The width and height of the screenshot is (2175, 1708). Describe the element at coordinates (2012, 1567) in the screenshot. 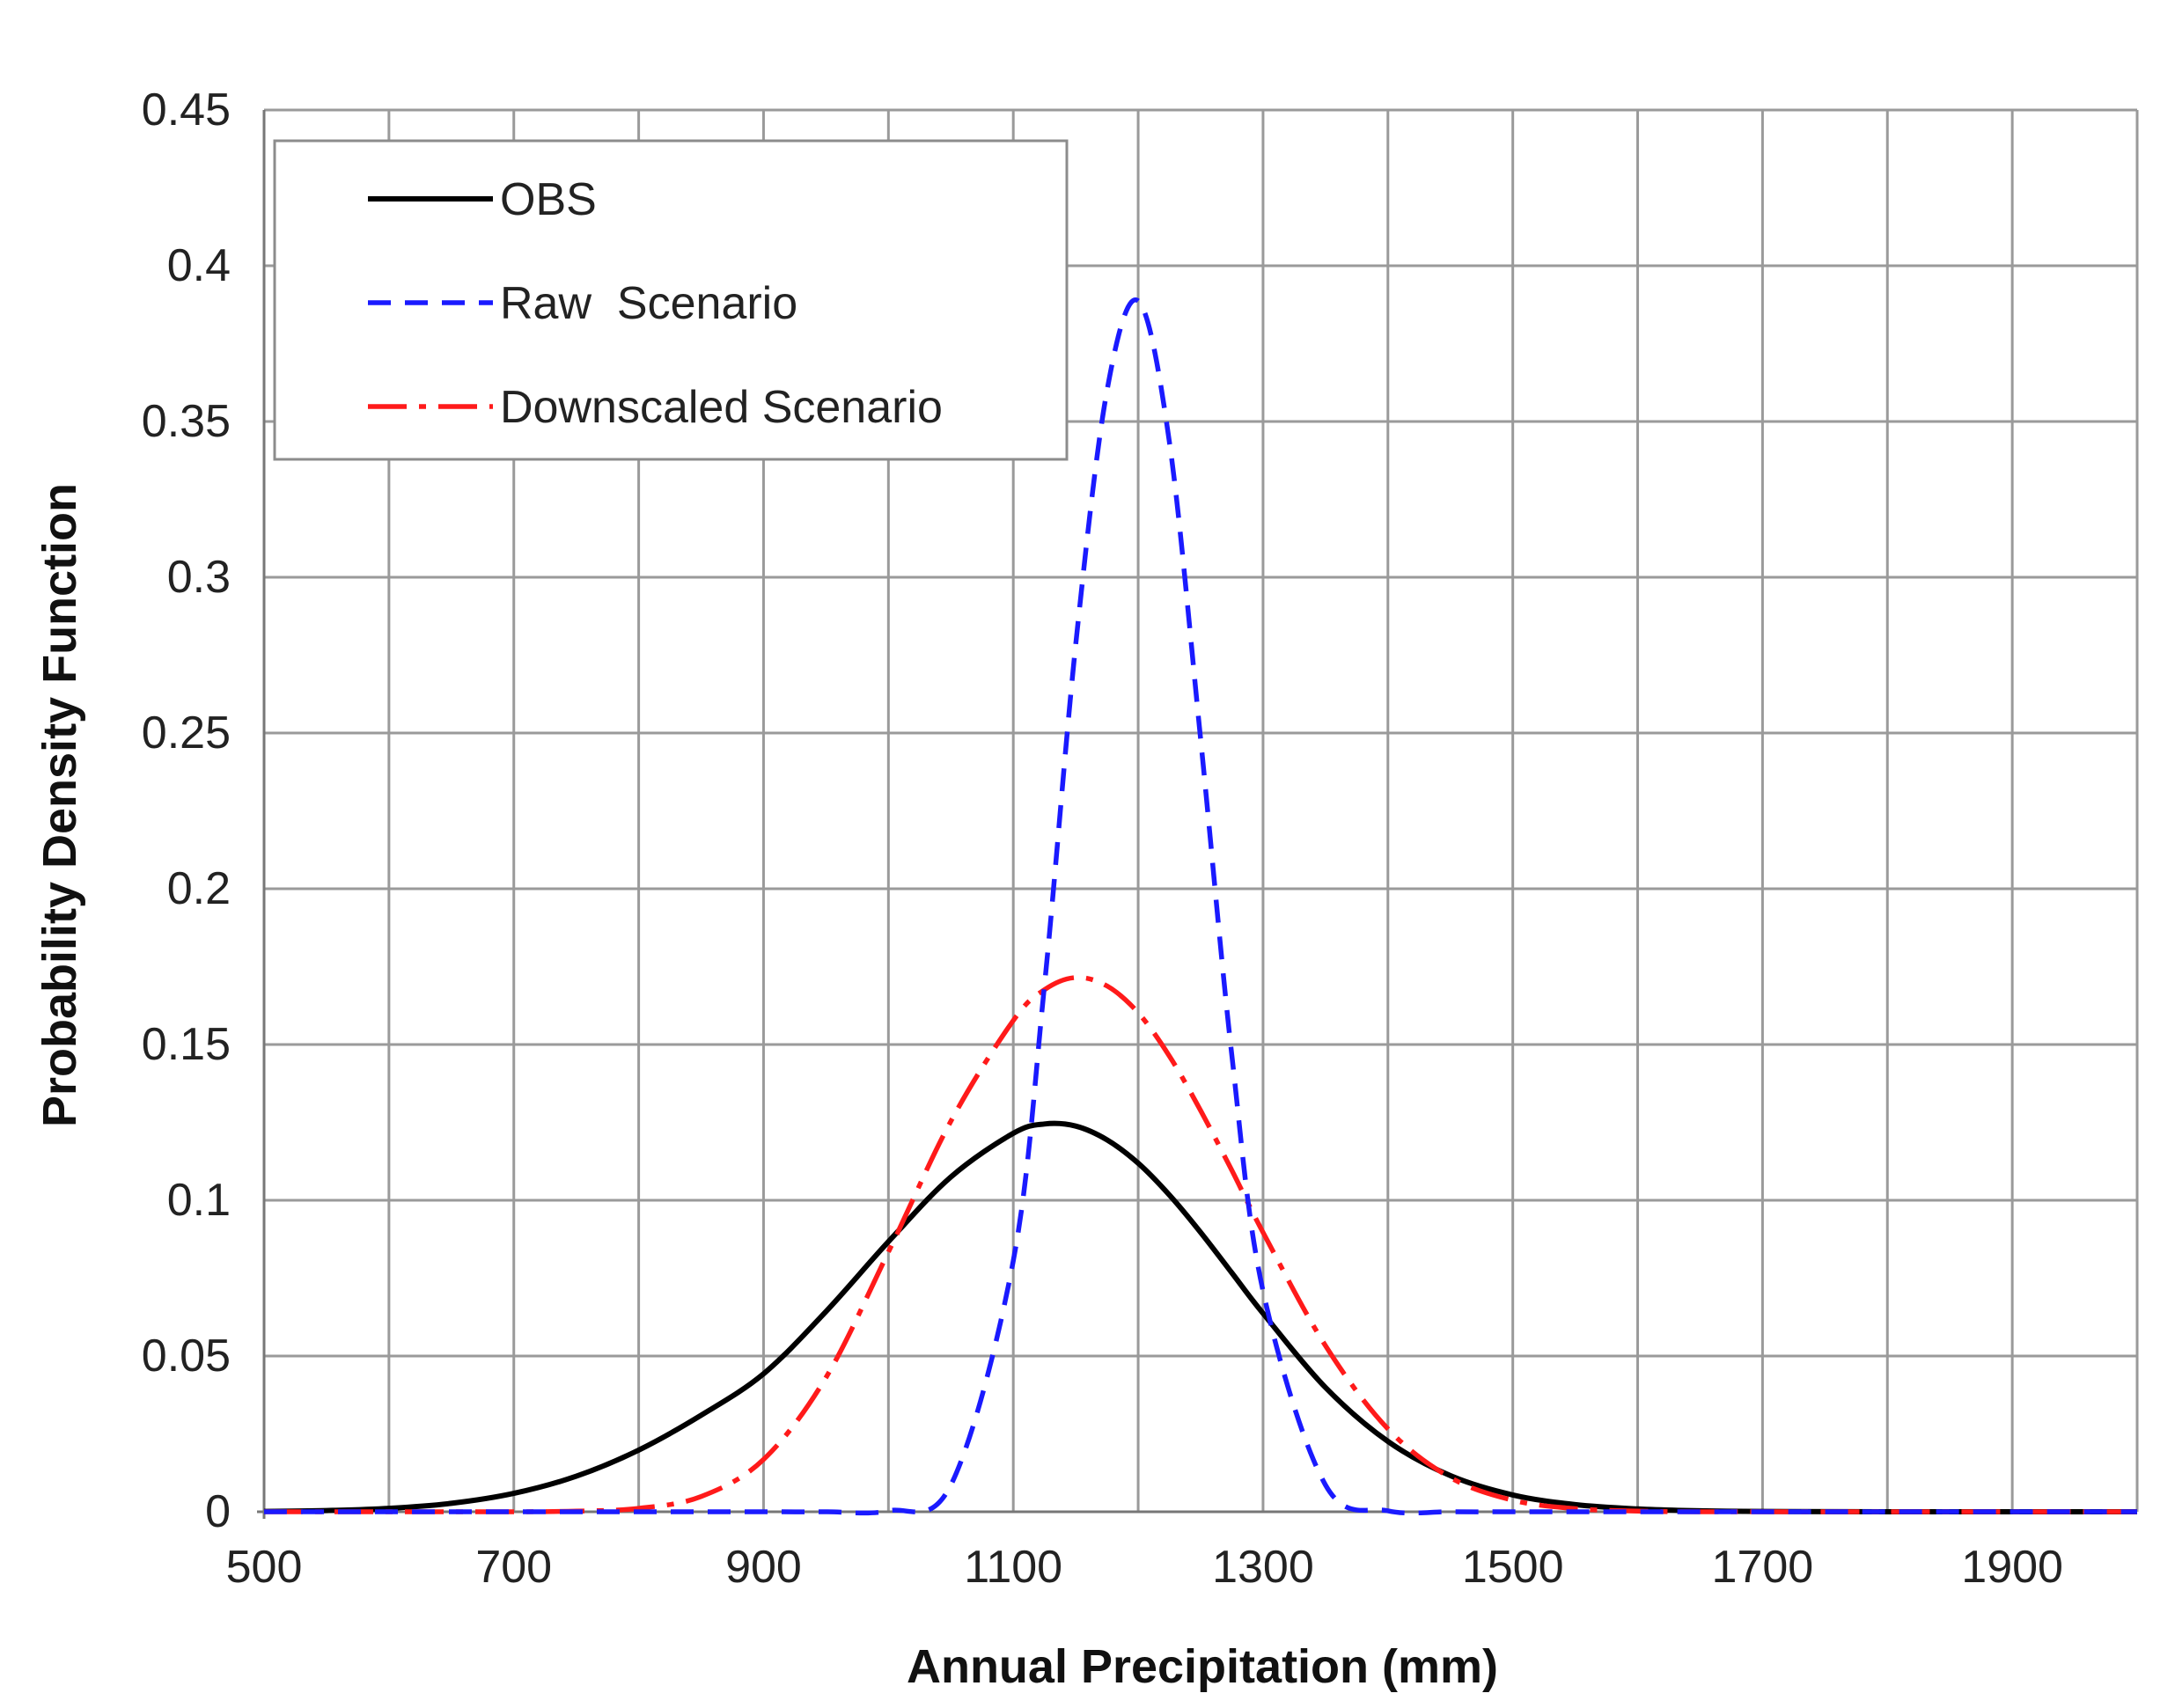

I see `x-tick-label: 1900` at that location.